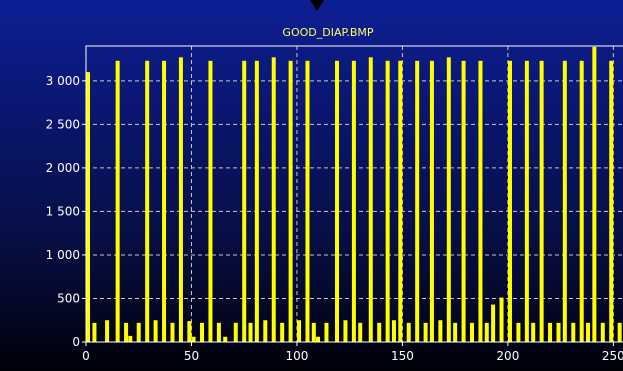  Describe the element at coordinates (317, 5) in the screenshot. I see `selection-pointer-icon` at that location.